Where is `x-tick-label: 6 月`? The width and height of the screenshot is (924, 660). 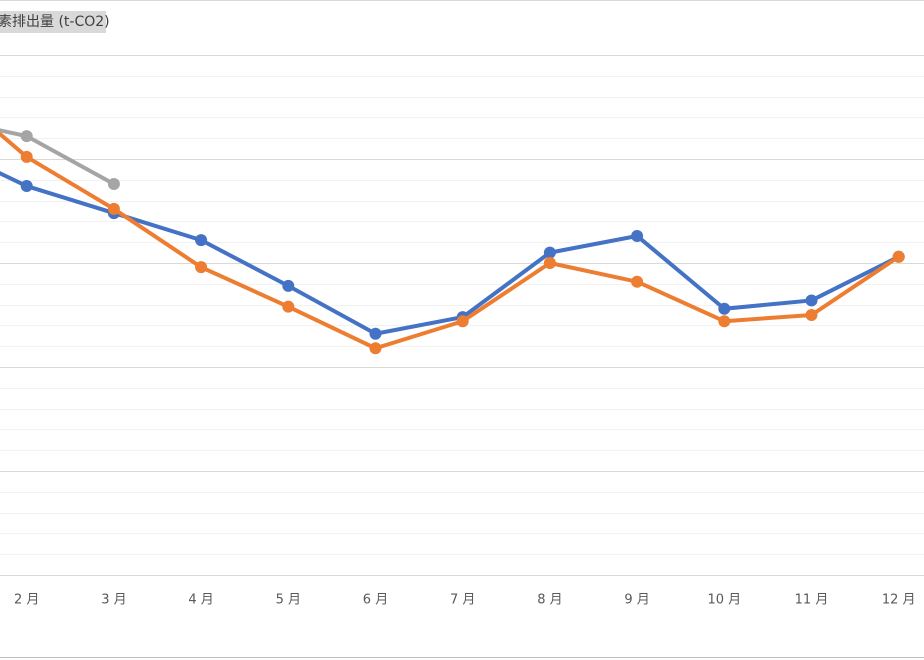 x-tick-label: 6 月 is located at coordinates (375, 600).